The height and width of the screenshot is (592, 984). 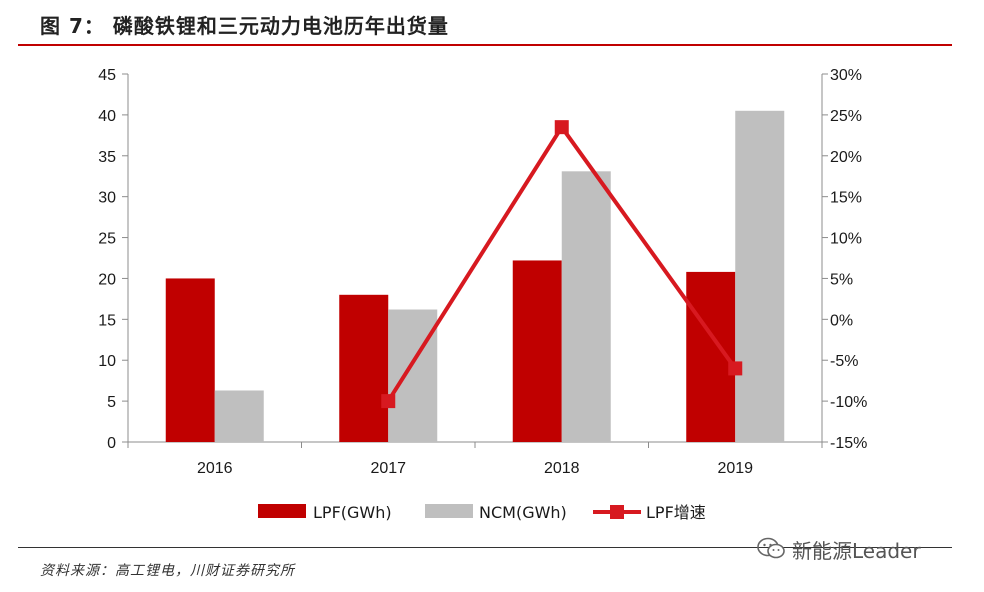 I want to click on y-right-tick-label: 20%, so click(x=846, y=157).